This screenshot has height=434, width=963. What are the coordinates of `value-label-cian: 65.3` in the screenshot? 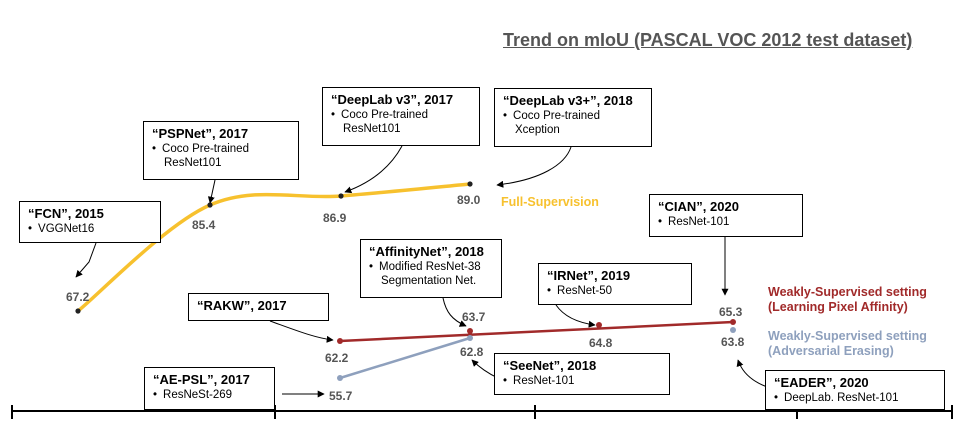 It's located at (731, 312).